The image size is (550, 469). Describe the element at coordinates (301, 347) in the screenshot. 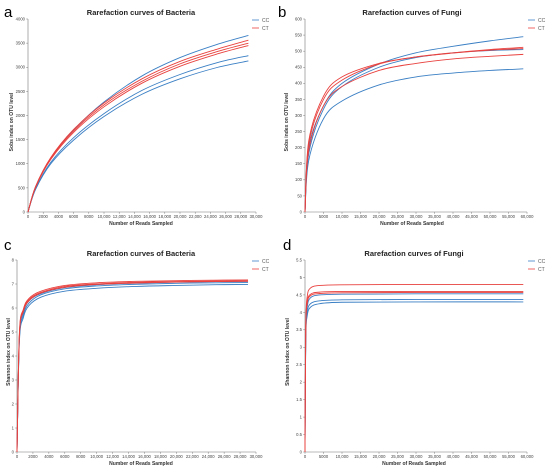

I see `y-tick-label: 3` at that location.